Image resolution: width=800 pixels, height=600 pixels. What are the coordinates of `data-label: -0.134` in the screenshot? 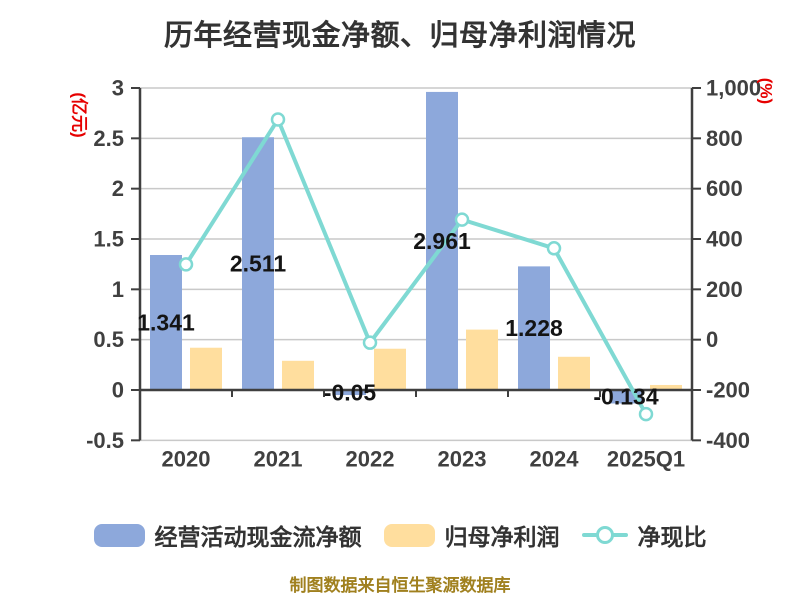 It's located at (625, 397).